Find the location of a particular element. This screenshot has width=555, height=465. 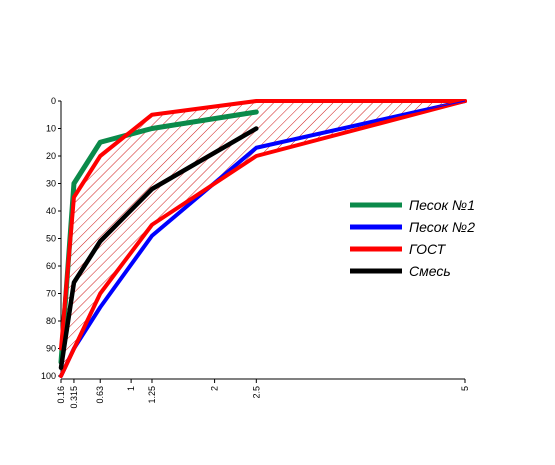

x-tick-label: 5 is located at coordinates (465, 388).